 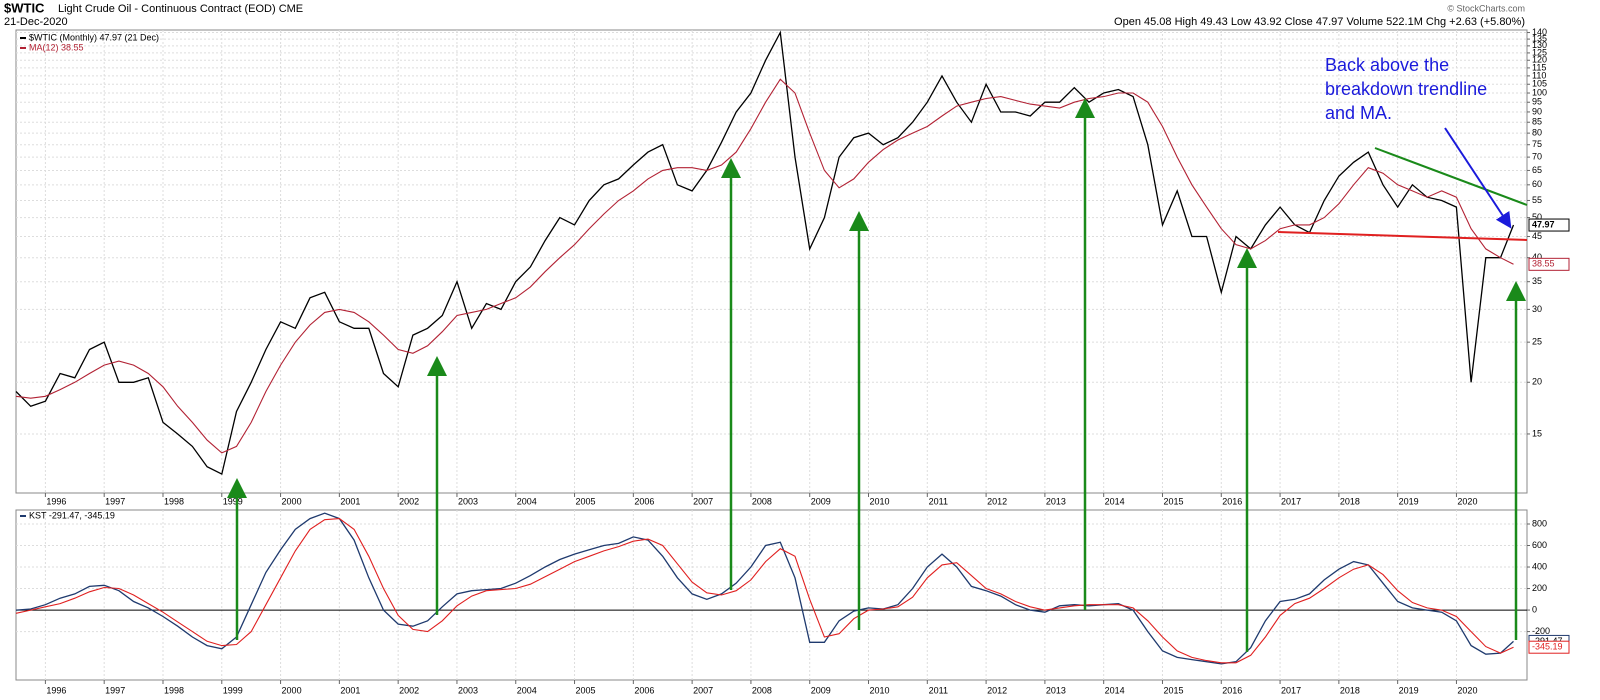 I want to click on y-tick-label: 120, so click(x=1539, y=60).